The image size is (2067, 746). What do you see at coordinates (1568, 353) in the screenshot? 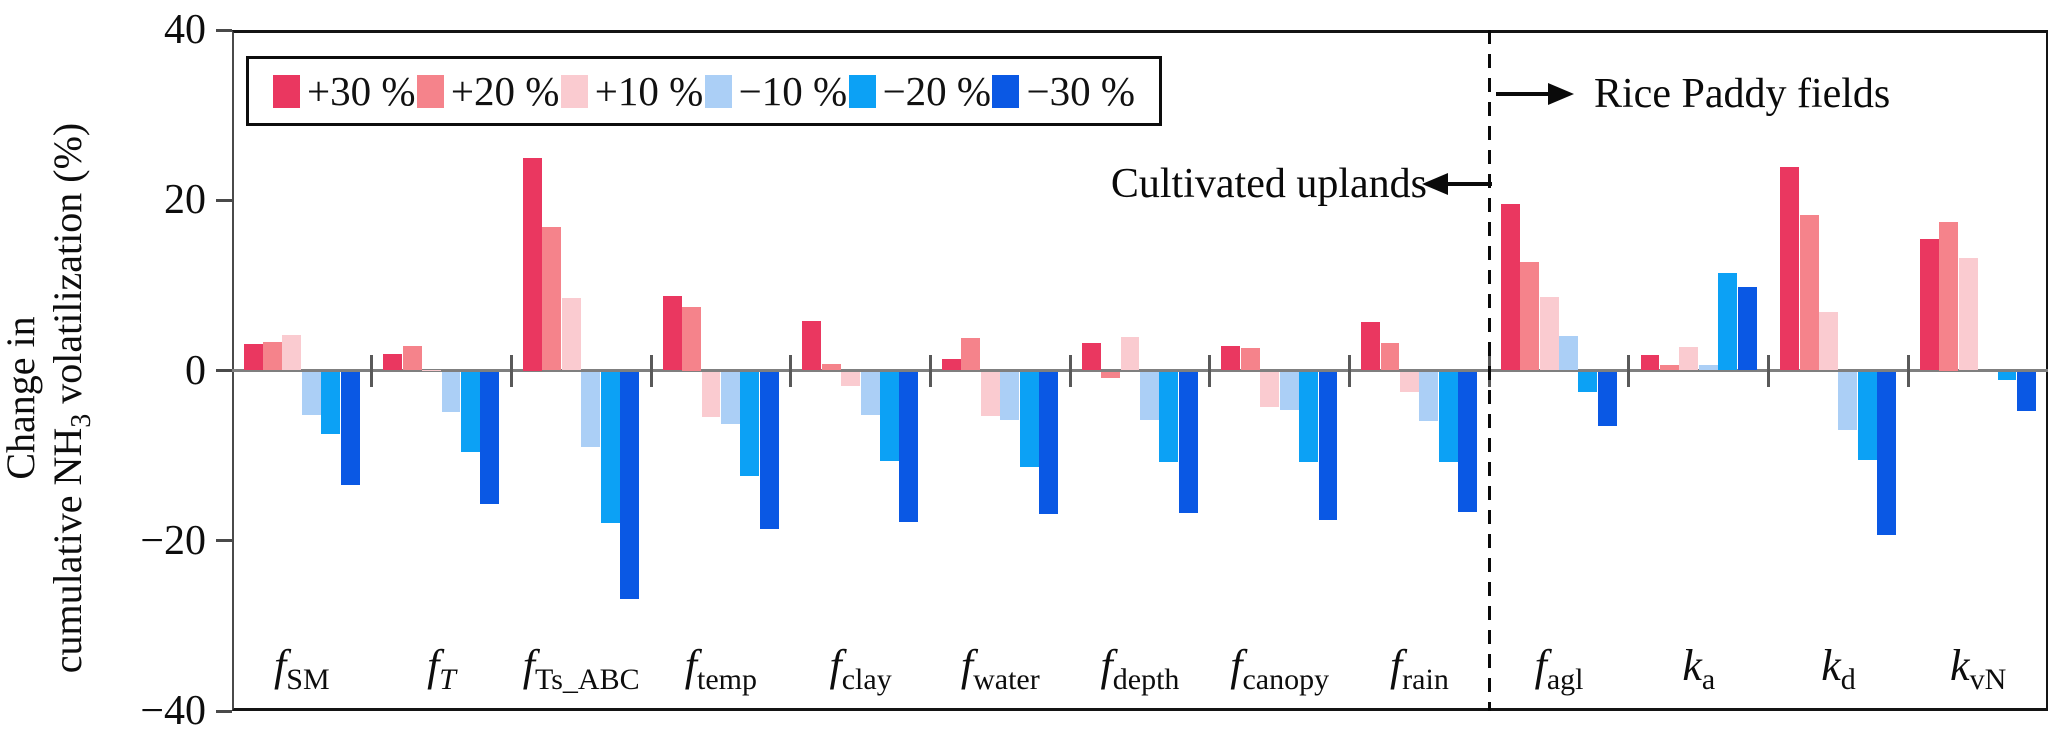
I see `bar-−10%-cat9` at bounding box center [1568, 353].